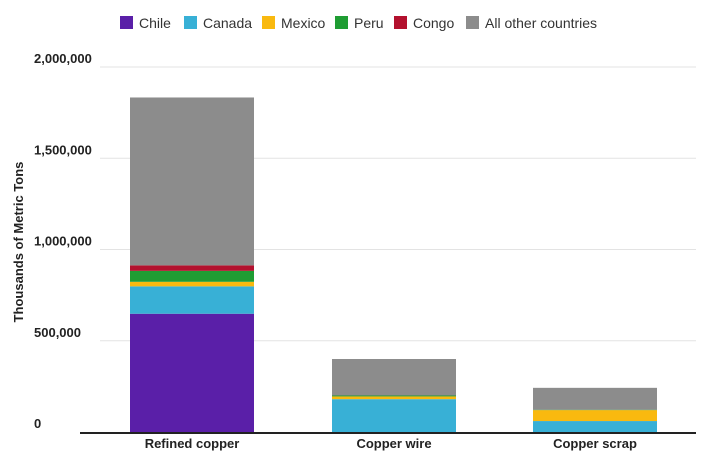  I want to click on legend-label: Congo, so click(433, 23).